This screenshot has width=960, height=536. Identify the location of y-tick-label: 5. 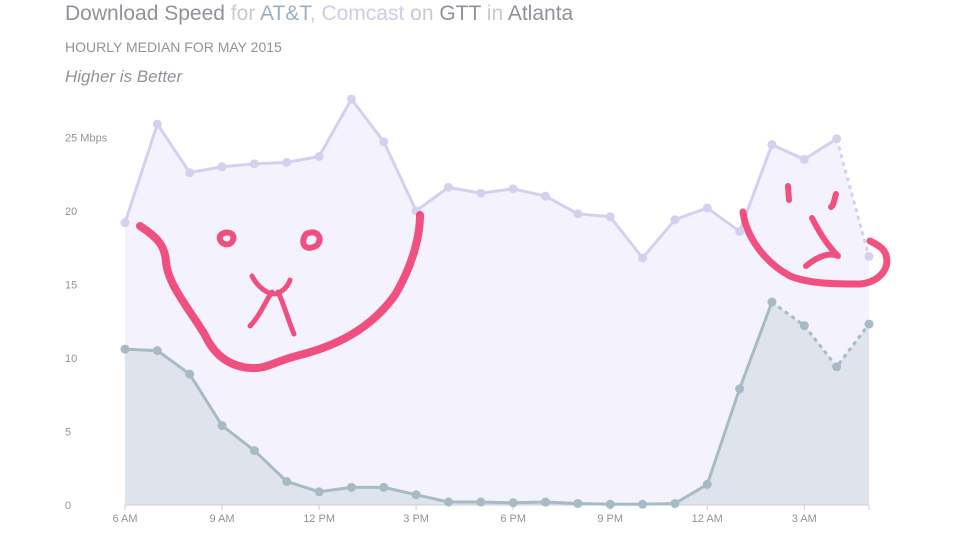
(68, 432).